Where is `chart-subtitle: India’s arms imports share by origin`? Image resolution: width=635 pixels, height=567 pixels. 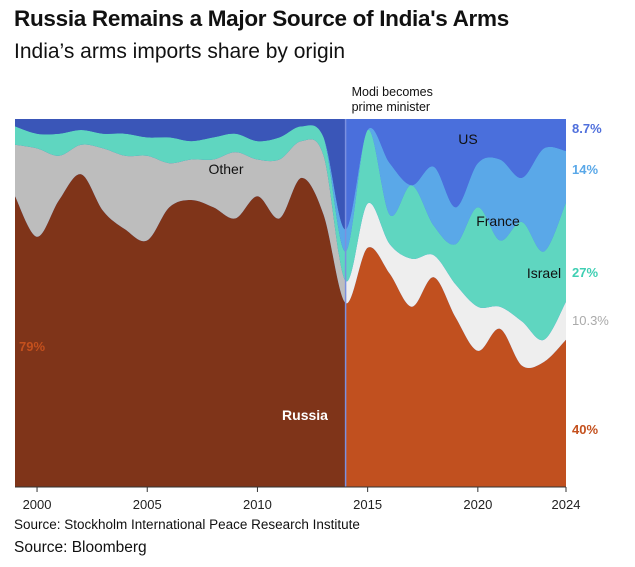
chart-subtitle: India’s arms imports share by origin is located at coordinates (180, 51).